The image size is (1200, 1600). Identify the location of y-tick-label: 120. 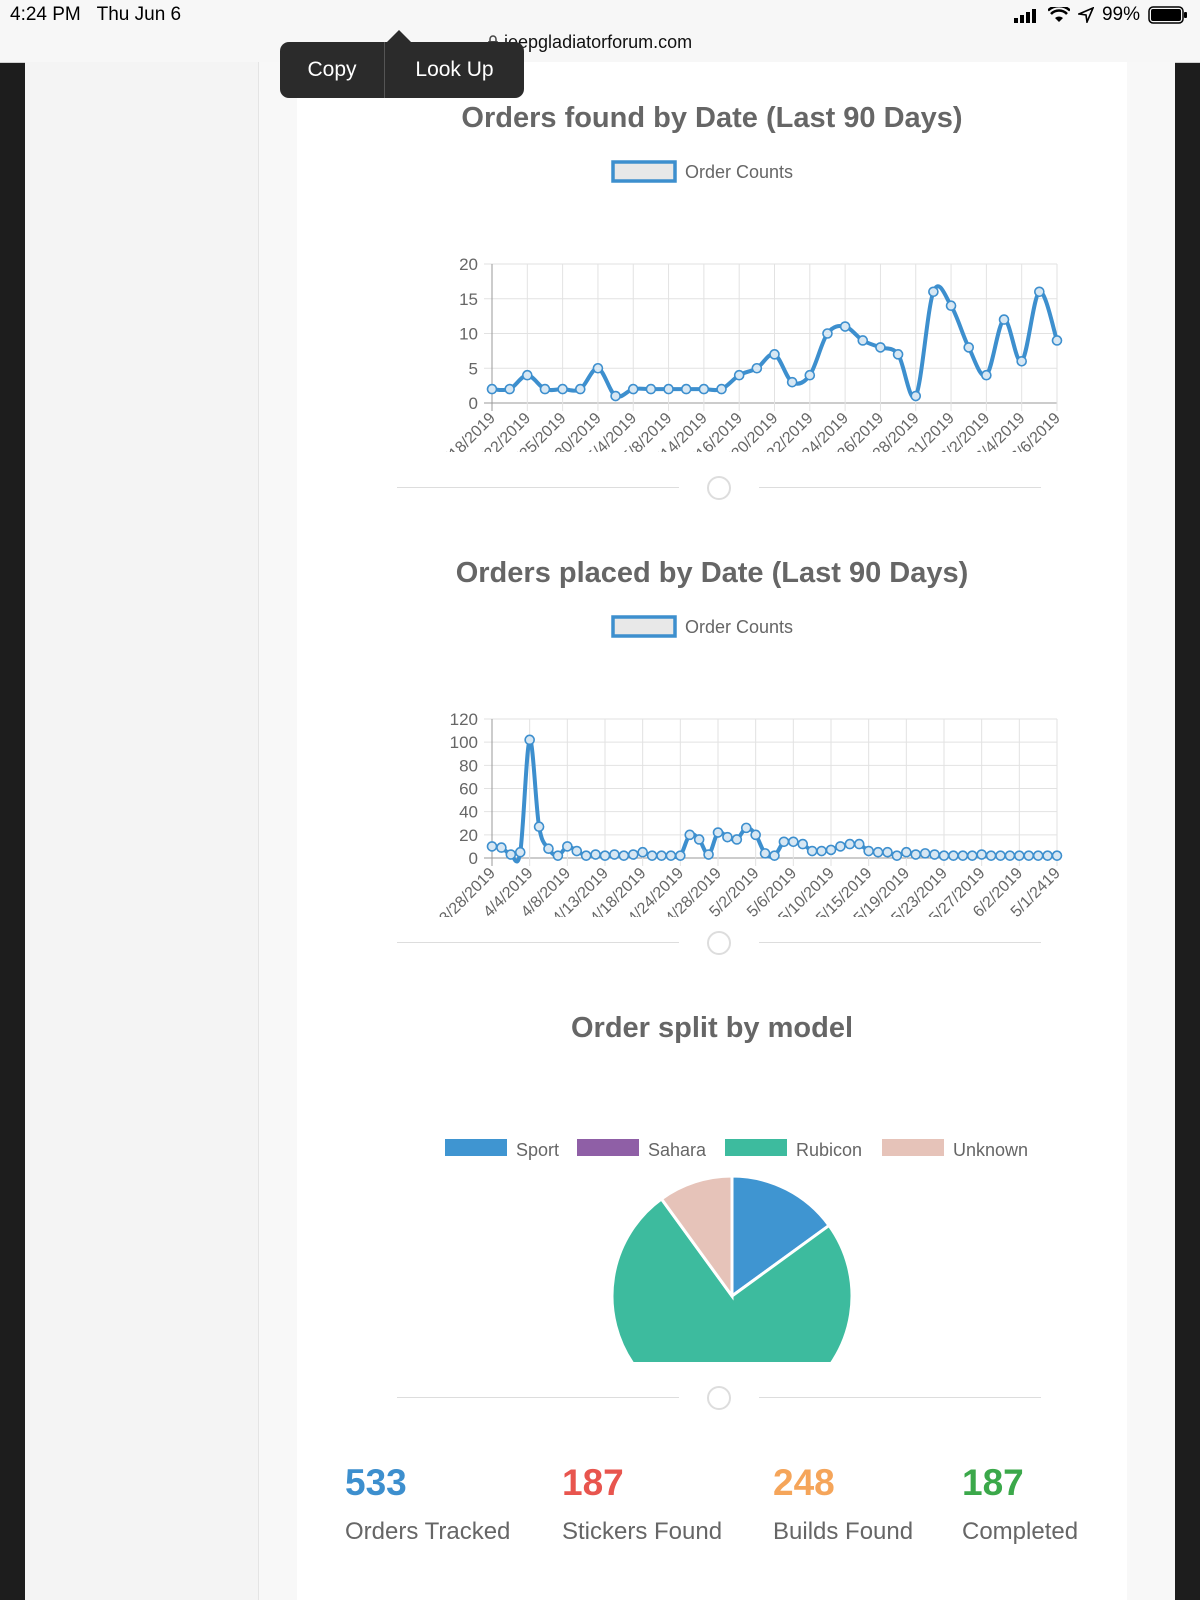
(464, 719).